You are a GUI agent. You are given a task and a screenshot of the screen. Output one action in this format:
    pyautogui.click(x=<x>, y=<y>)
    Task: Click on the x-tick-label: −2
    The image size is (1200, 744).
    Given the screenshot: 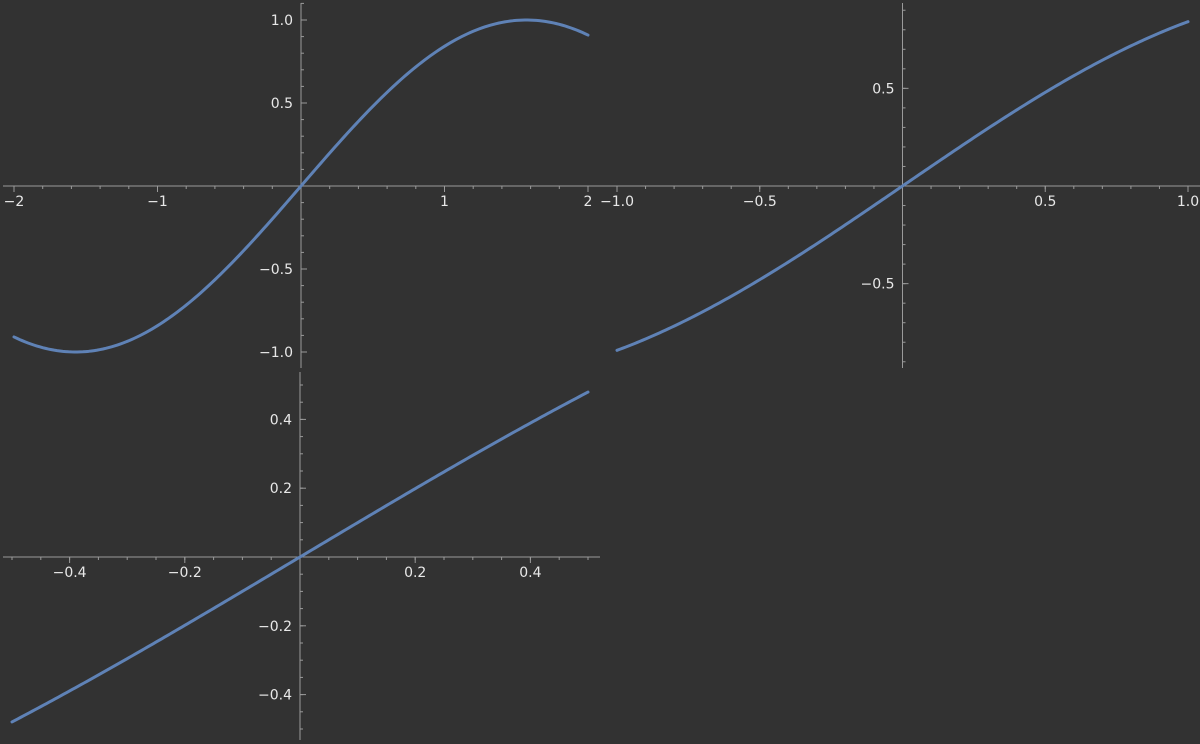 What is the action you would take?
    pyautogui.click(x=14, y=202)
    